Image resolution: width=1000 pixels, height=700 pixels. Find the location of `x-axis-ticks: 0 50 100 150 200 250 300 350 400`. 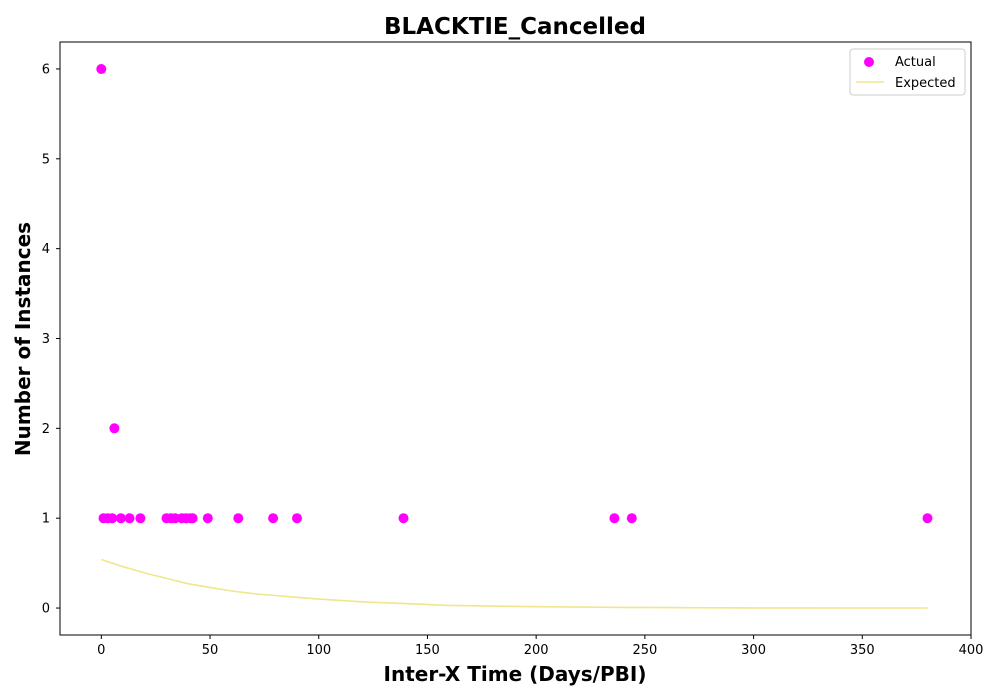

x-axis-ticks: 0 50 100 150 200 250 300 350 400 is located at coordinates (540, 646).